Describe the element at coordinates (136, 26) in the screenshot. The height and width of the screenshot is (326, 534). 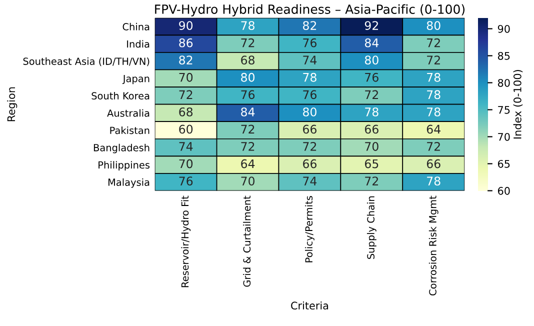
I see `y-tick-label: China` at that location.